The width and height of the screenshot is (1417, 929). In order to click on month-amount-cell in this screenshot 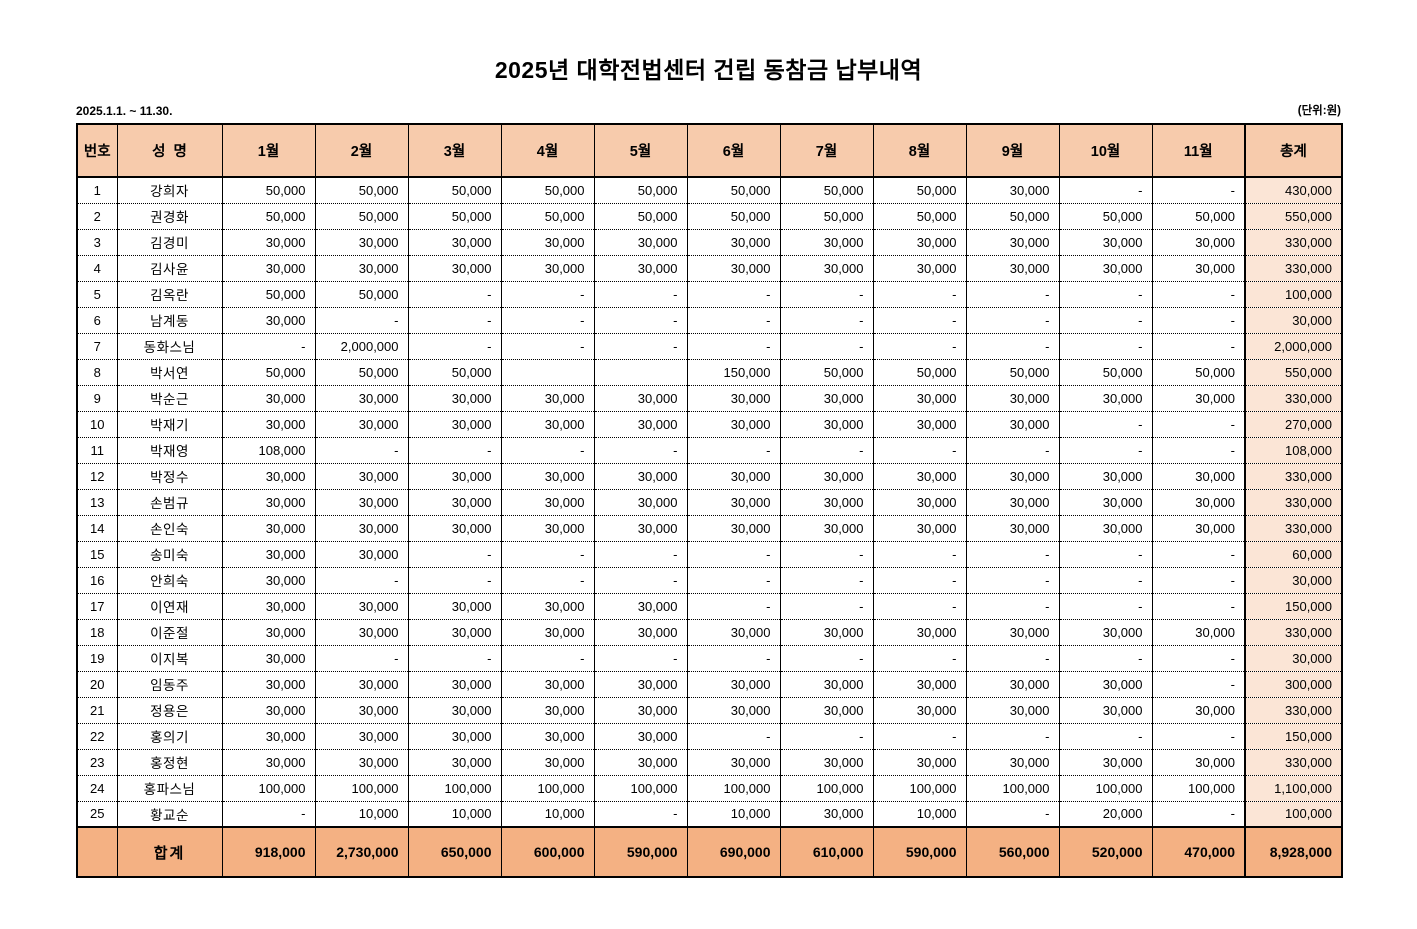, I will do `click(547, 372)`.